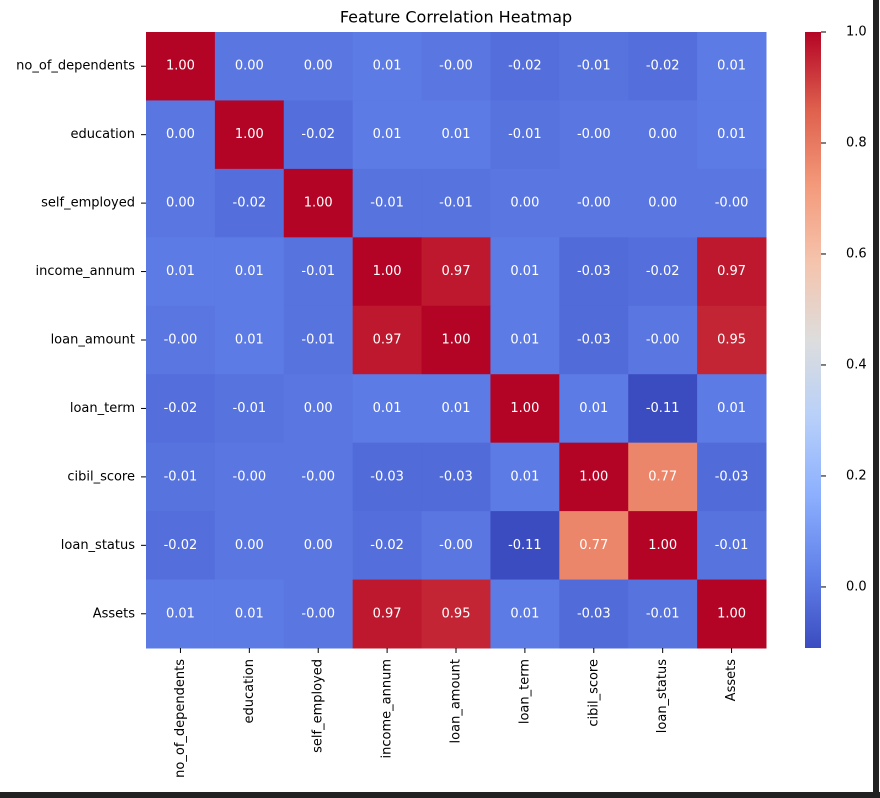  Describe the element at coordinates (856, 586) in the screenshot. I see `colorbar-tick-label: 0.0` at that location.